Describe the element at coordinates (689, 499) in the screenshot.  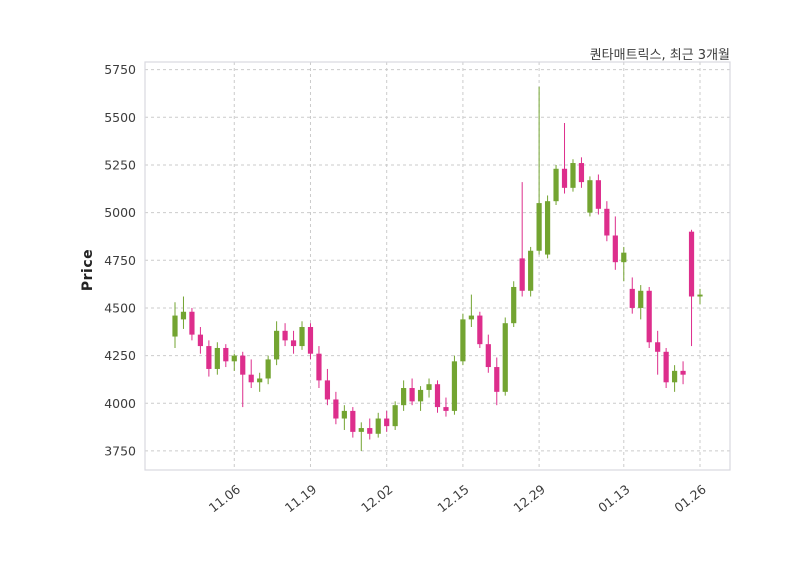
I see `x-tick-label: 01.26` at that location.